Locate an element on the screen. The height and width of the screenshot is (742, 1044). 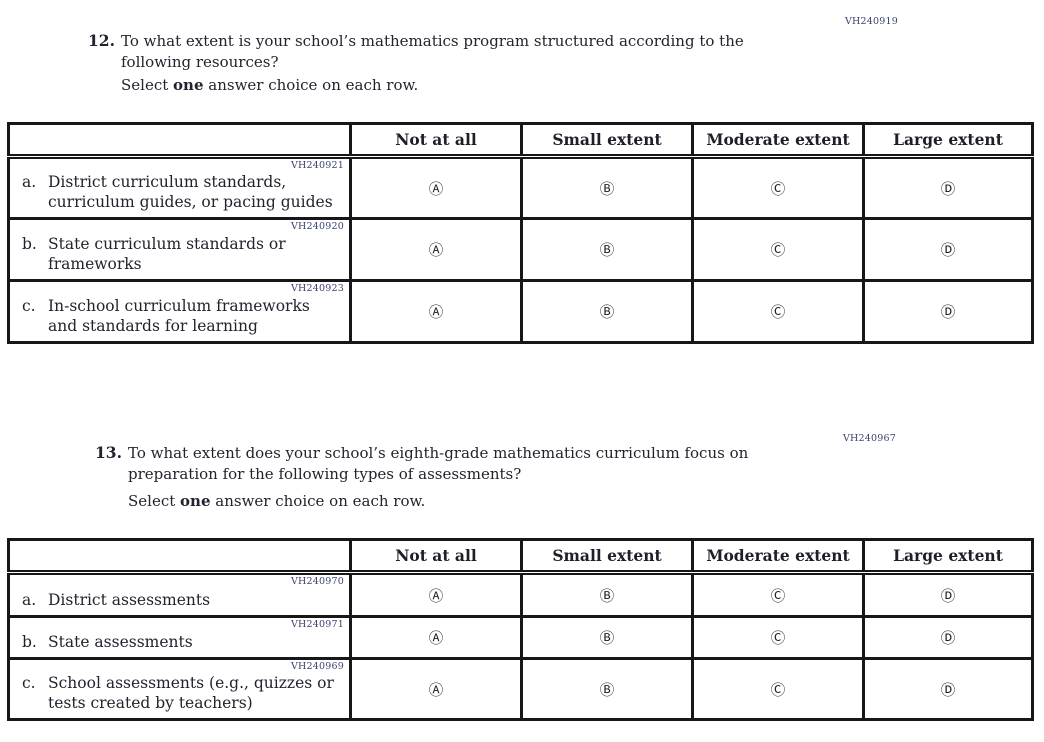
row-code: VH240920 is located at coordinates (317, 227).